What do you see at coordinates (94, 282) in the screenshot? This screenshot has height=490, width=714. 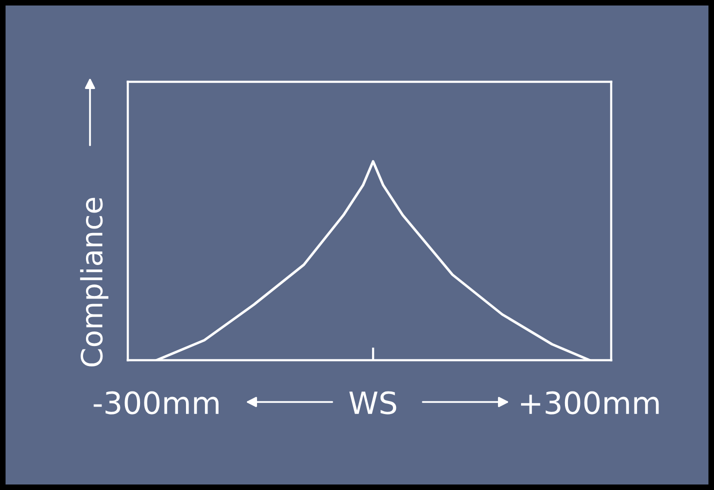 I see `y-axis-title: Compliance` at bounding box center [94, 282].